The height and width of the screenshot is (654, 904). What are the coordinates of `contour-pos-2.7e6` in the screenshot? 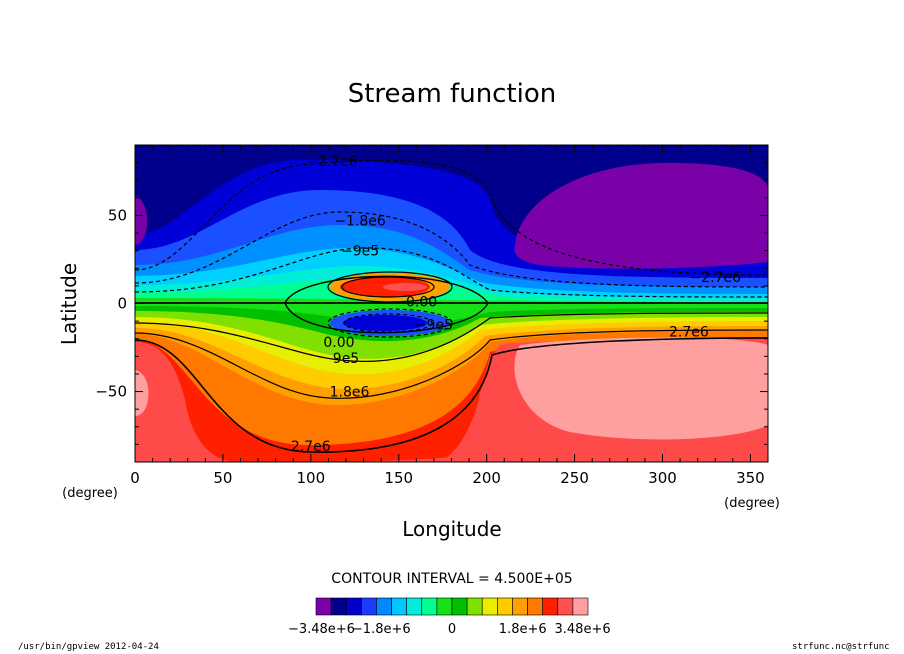 It's located at (451, 395).